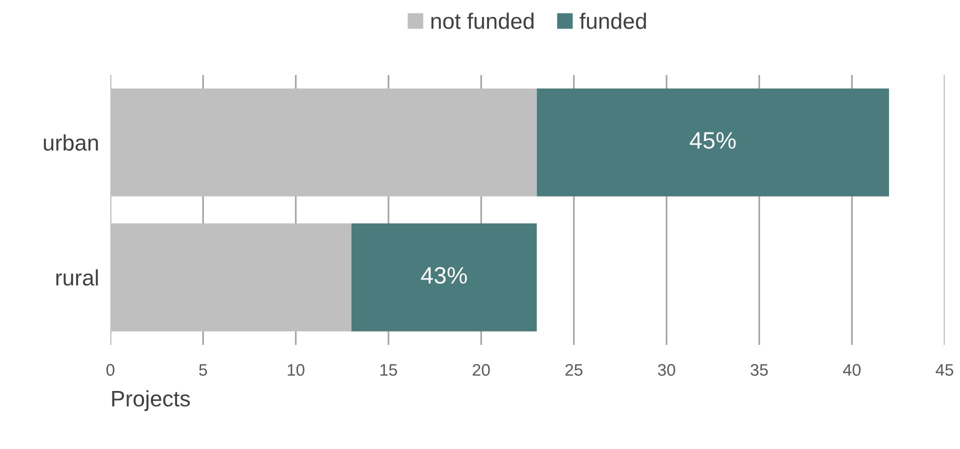 The width and height of the screenshot is (960, 449). I want to click on x-tick-label: 40, so click(852, 370).